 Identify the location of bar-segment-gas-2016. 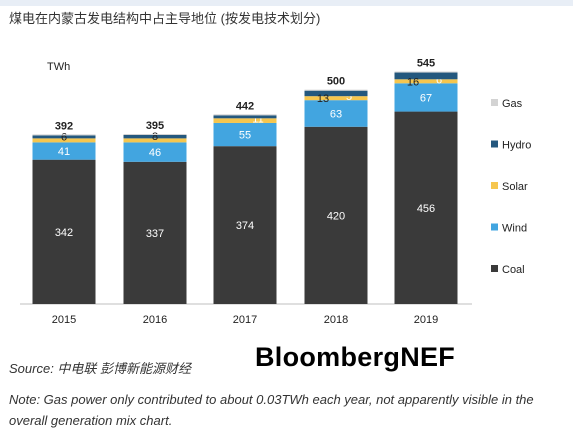
(155, 134).